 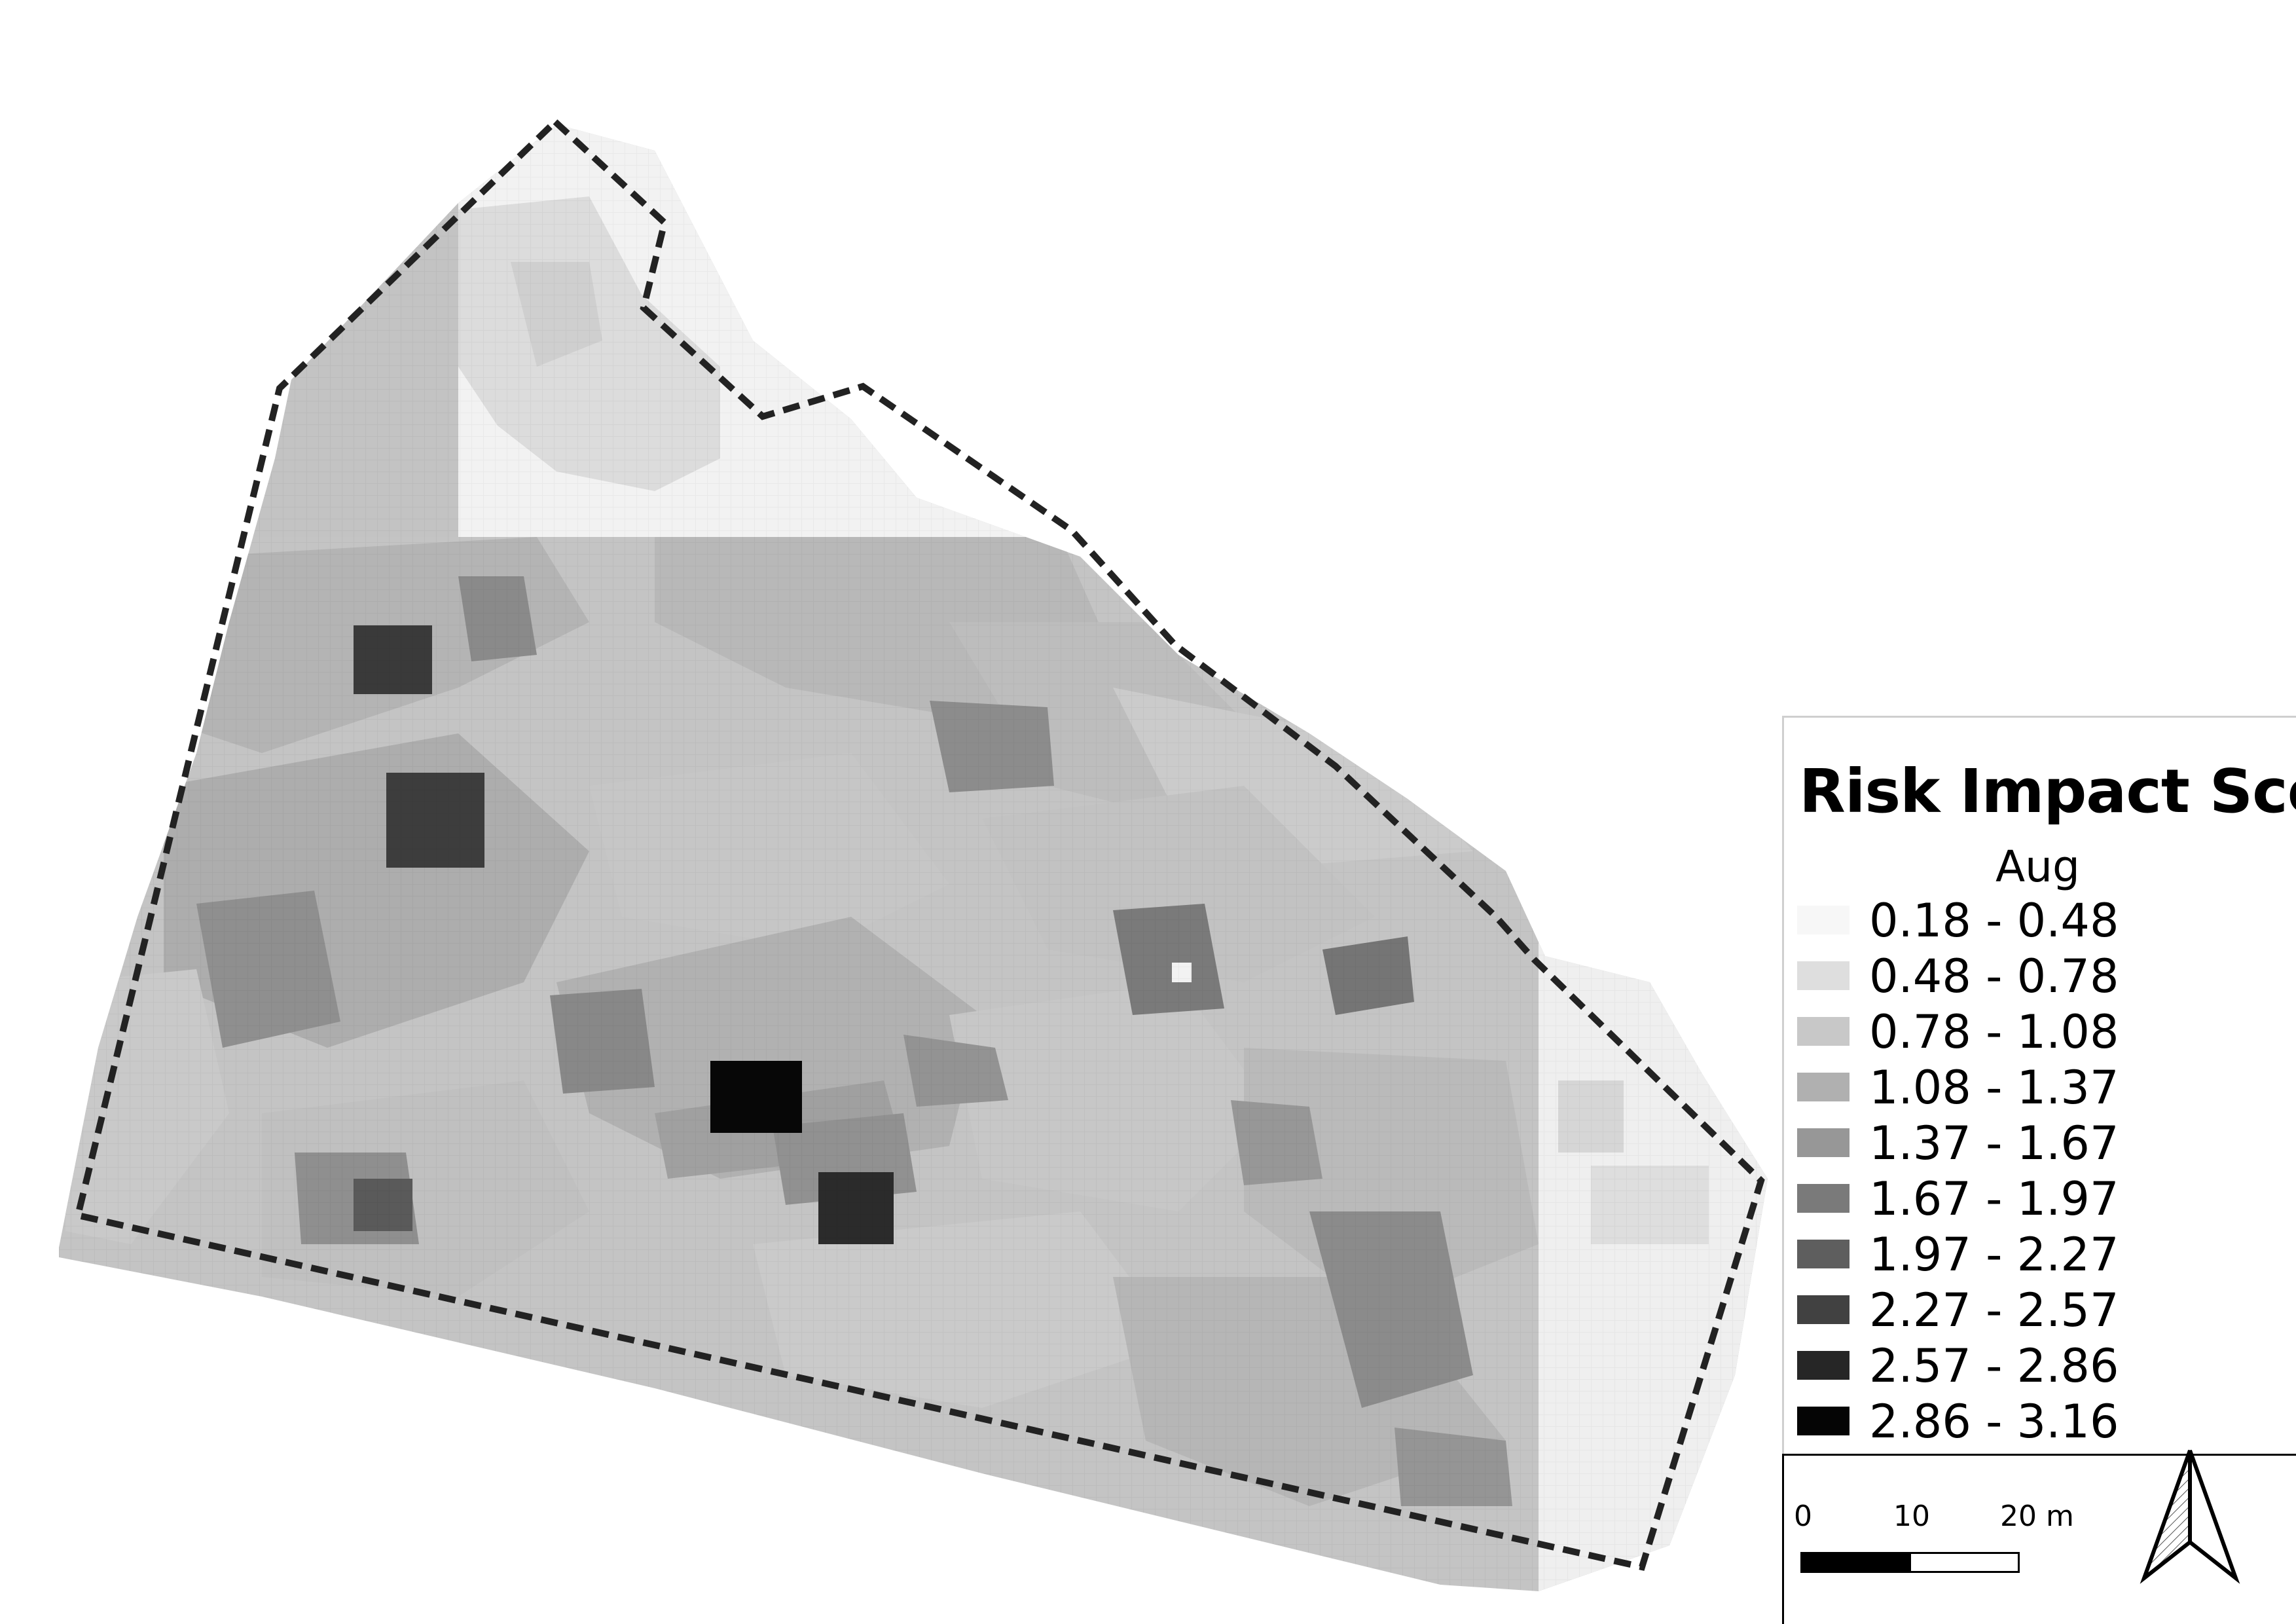 What do you see at coordinates (1994, 1143) in the screenshot?
I see `legend-label: 1.37 - 1.67` at bounding box center [1994, 1143].